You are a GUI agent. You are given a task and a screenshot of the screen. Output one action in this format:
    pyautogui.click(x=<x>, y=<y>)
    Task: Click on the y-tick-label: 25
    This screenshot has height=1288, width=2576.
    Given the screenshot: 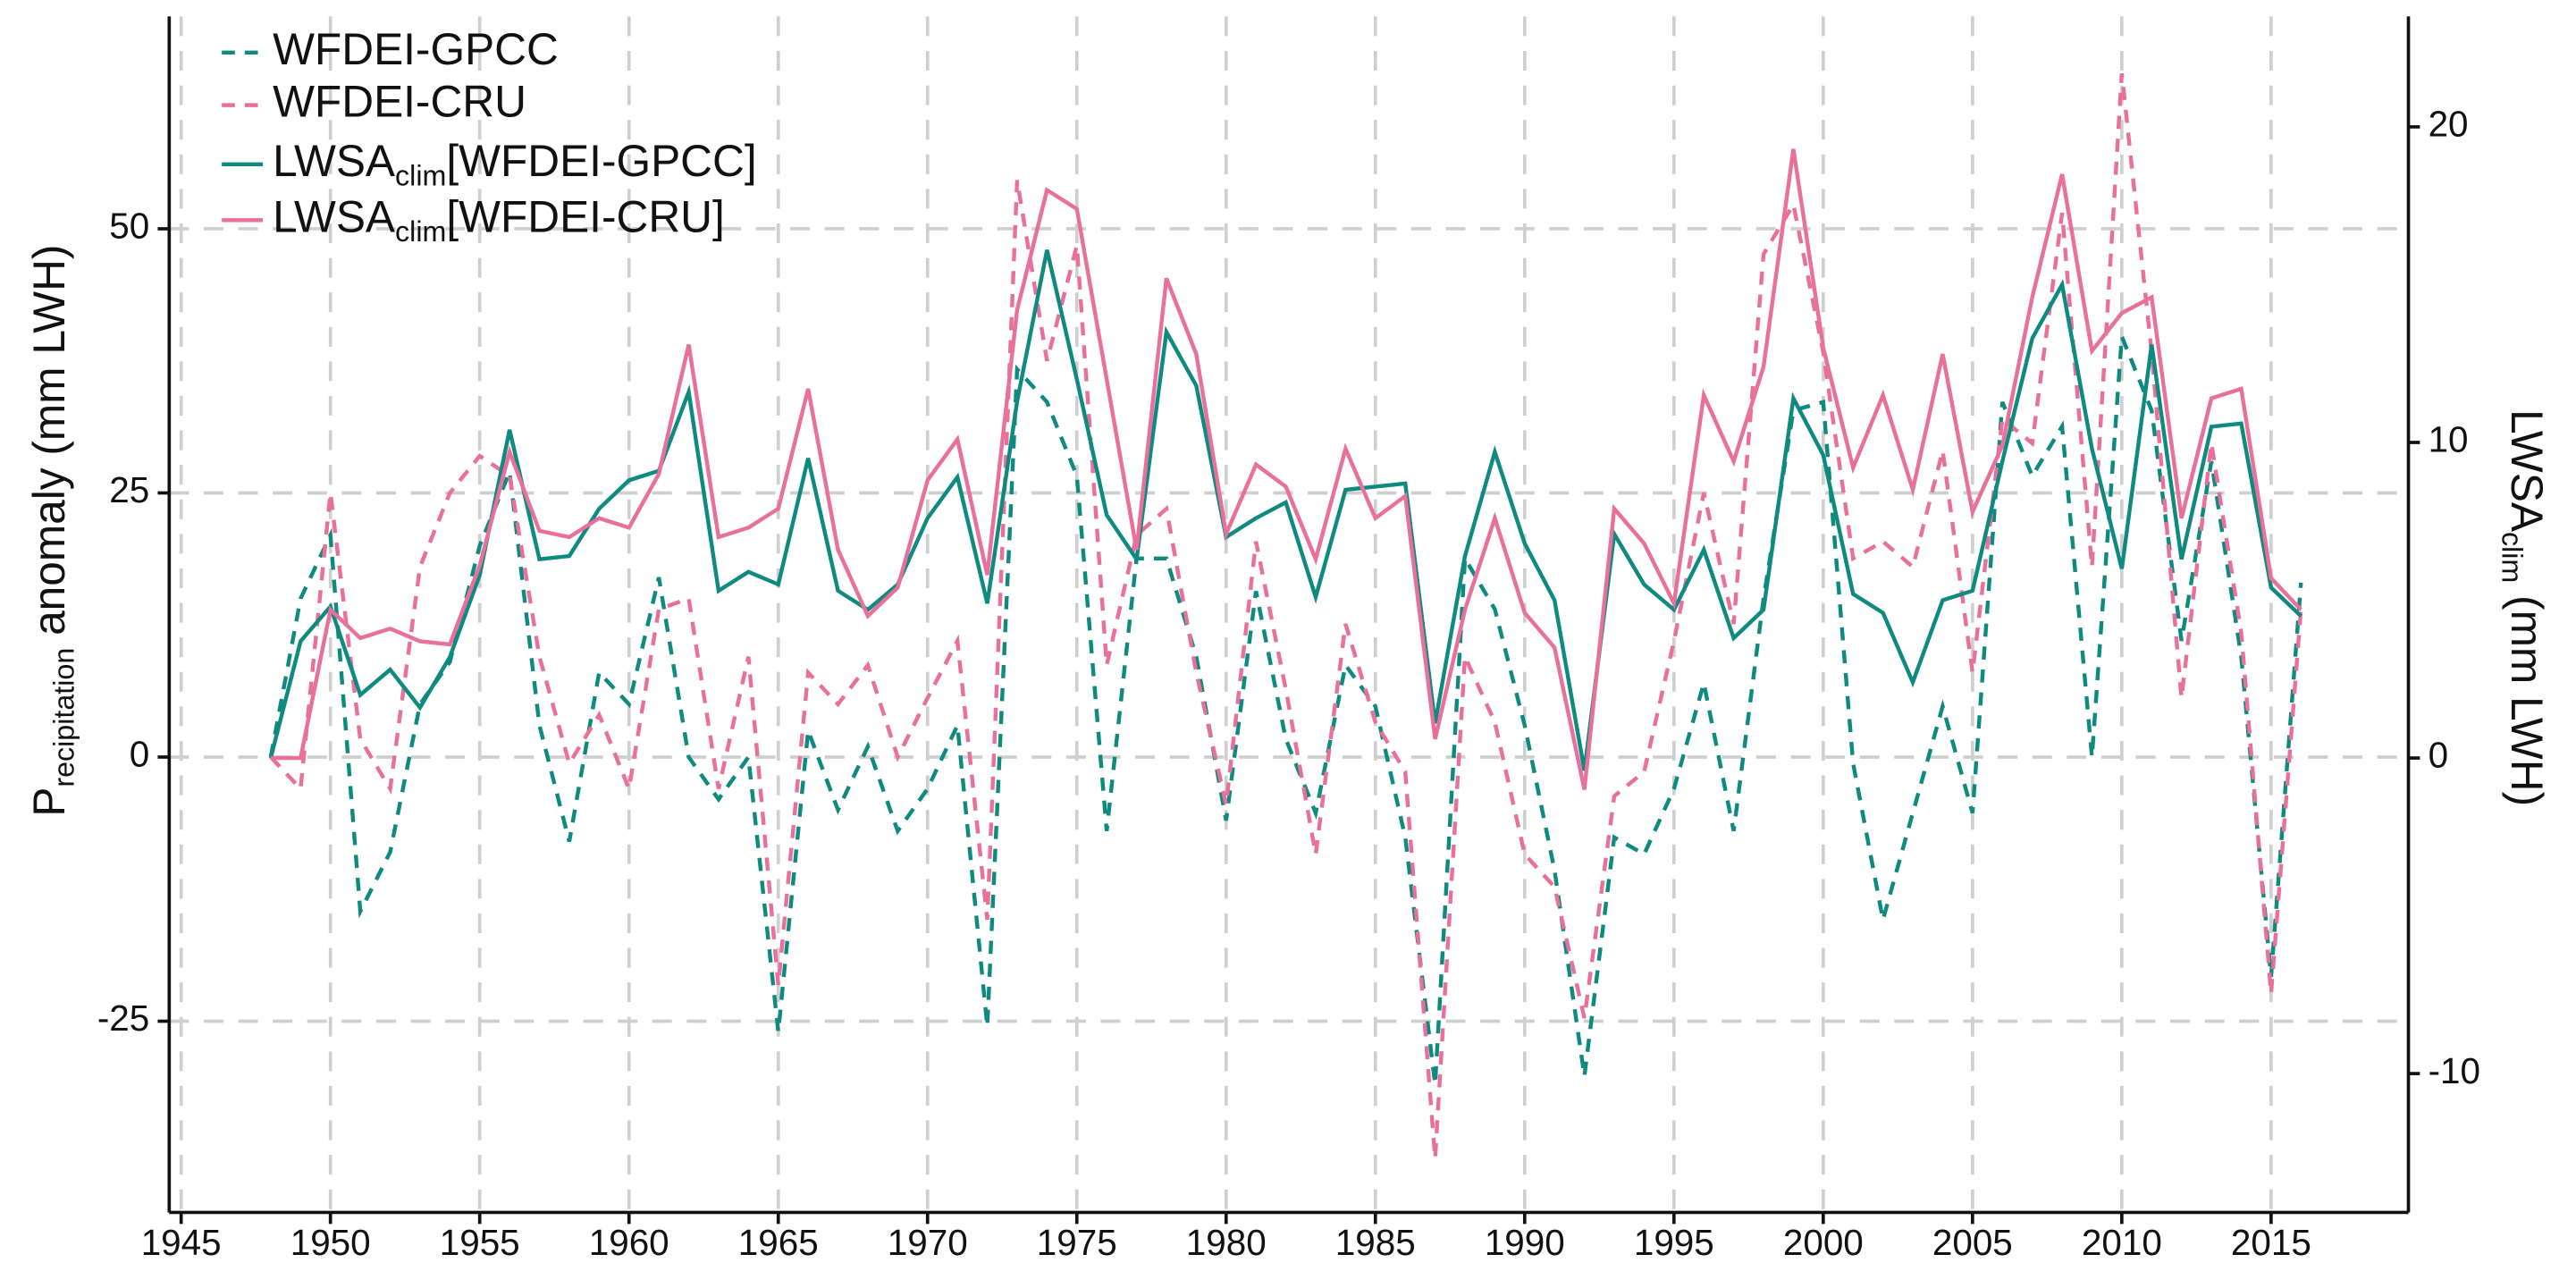 What is the action you would take?
    pyautogui.click(x=129, y=490)
    